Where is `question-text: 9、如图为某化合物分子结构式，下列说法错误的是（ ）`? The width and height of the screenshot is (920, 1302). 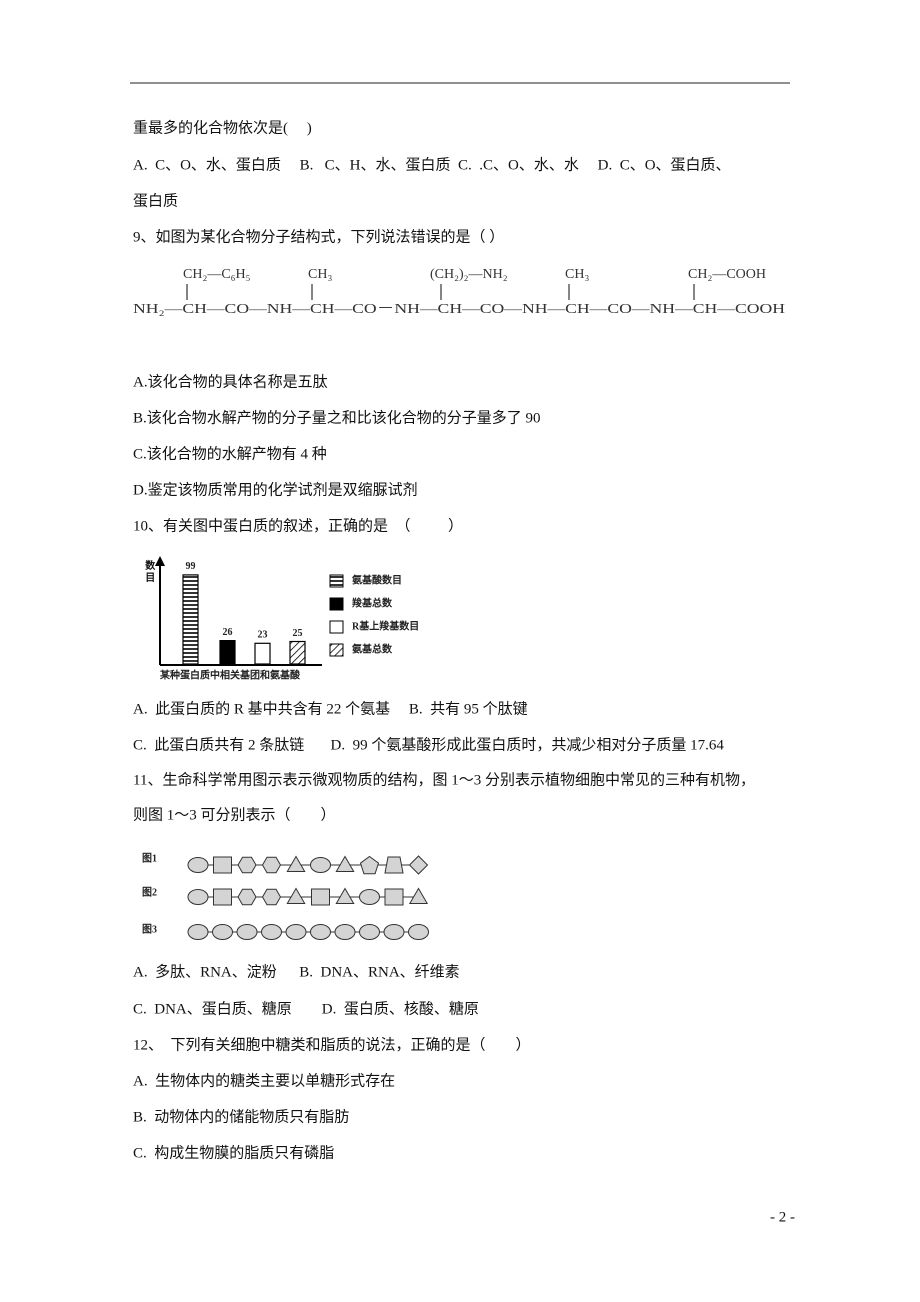
question-text: 9、如图为某化合物分子结构式，下列说法错误的是（ ） is located at coordinates (318, 236).